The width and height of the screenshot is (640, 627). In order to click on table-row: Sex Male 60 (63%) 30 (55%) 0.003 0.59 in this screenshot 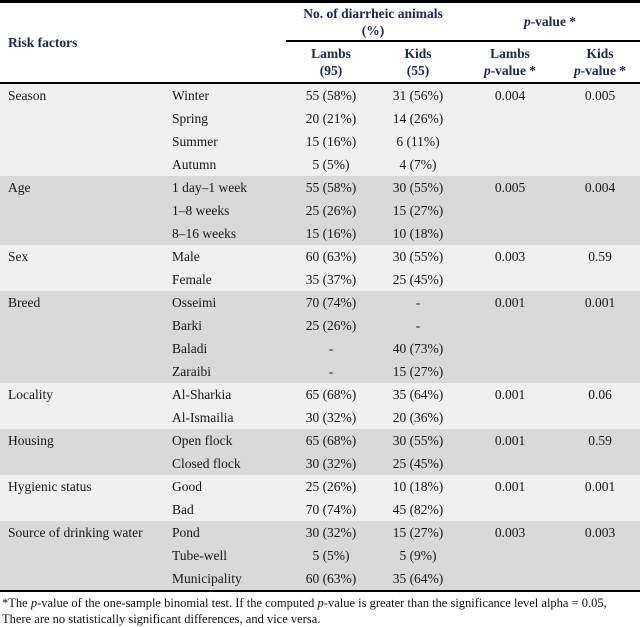, I will do `click(320, 256)`.